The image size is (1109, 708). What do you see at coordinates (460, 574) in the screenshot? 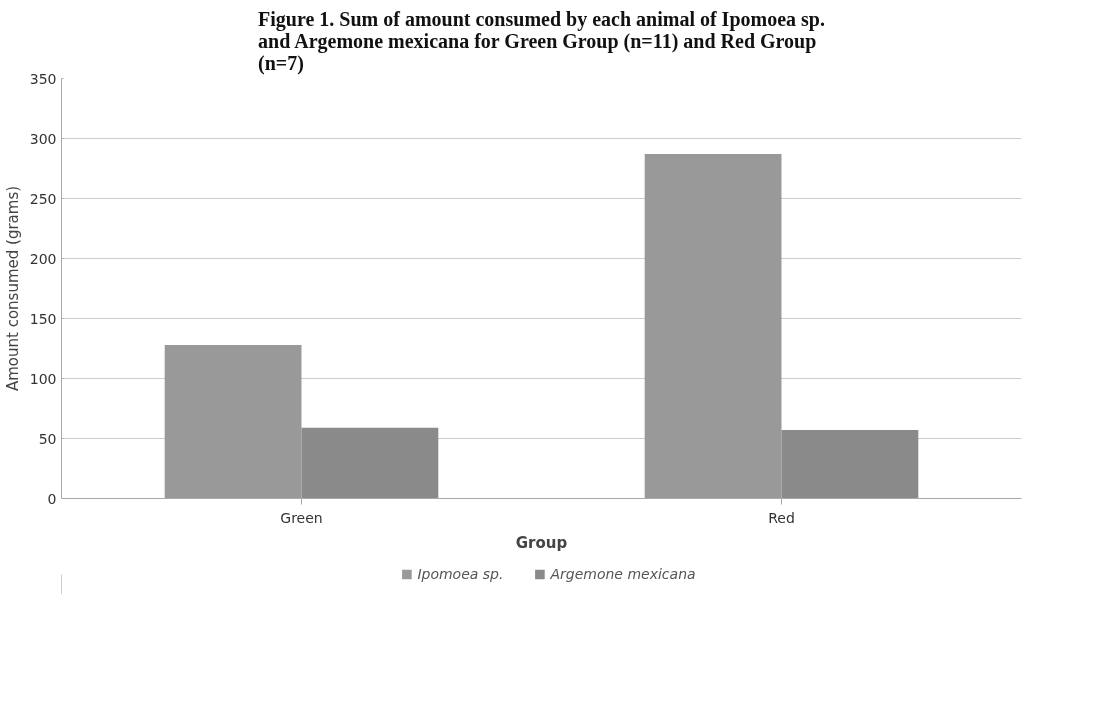
I see `legend-label: Ipomoea sp.` at bounding box center [460, 574].